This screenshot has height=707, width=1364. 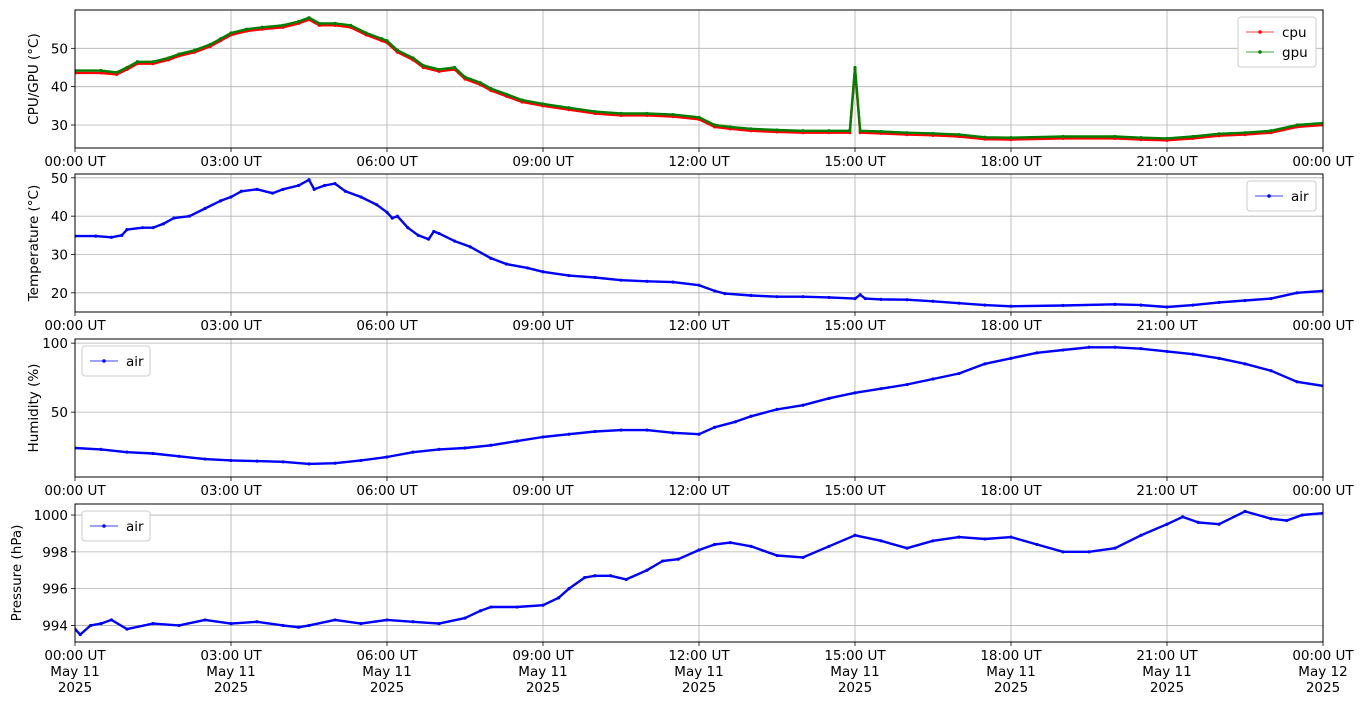 I want to click on x-tick-label: 21:00 UT May 11 2025, so click(x=1167, y=672).